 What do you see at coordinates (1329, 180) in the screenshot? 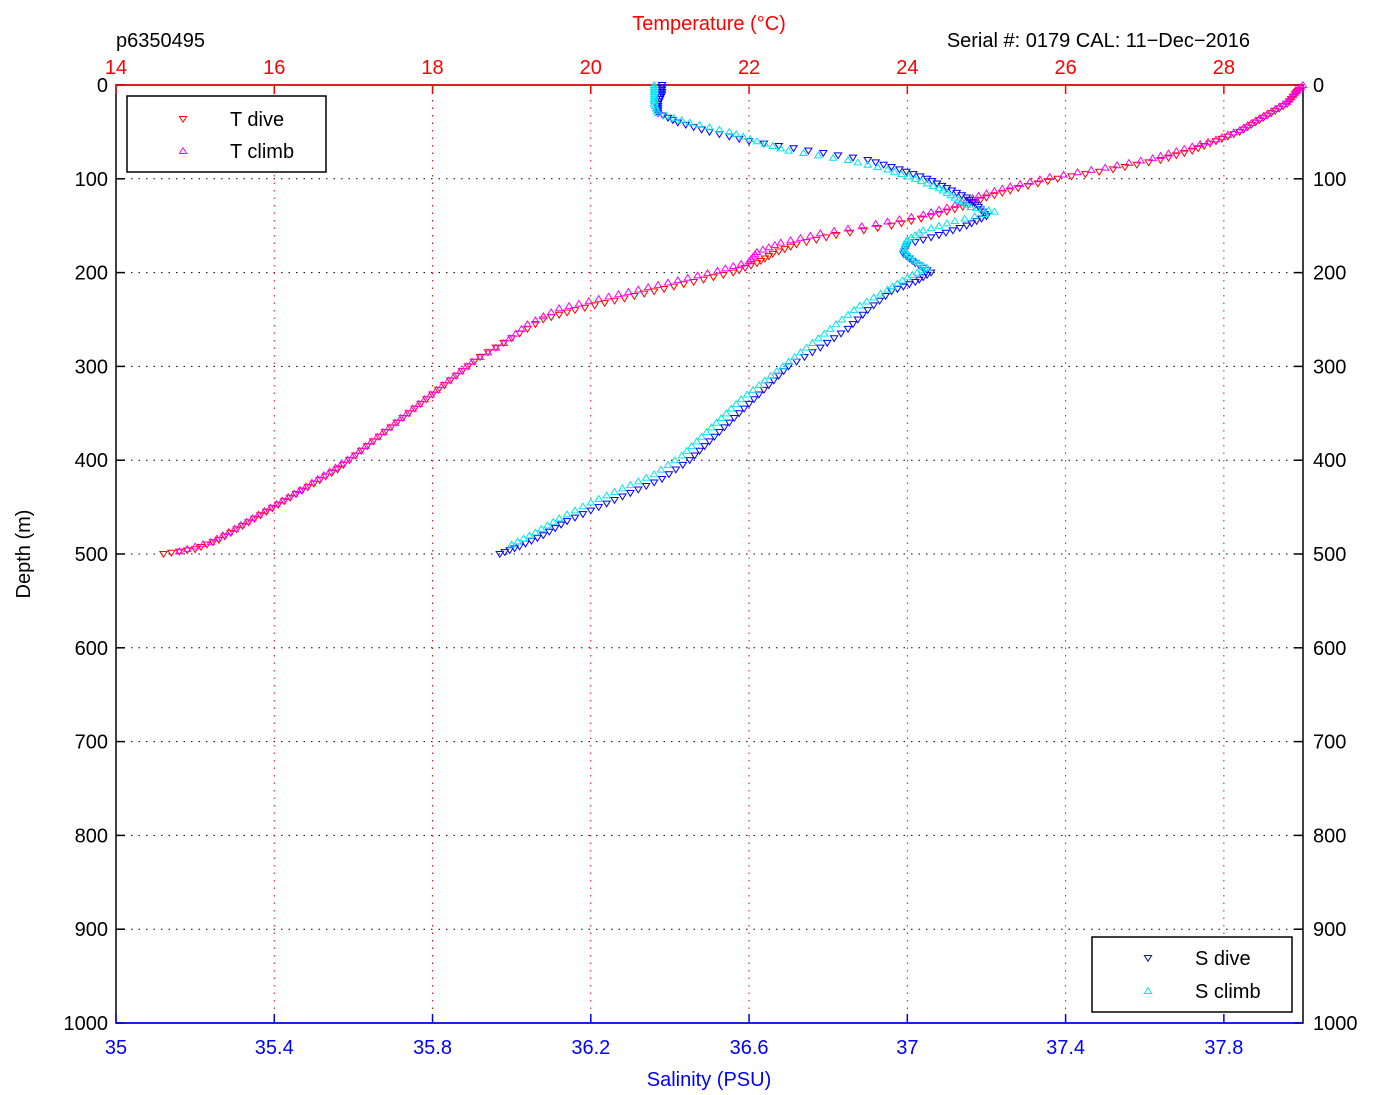
I see `depth-tick-label-right: 100` at bounding box center [1329, 180].